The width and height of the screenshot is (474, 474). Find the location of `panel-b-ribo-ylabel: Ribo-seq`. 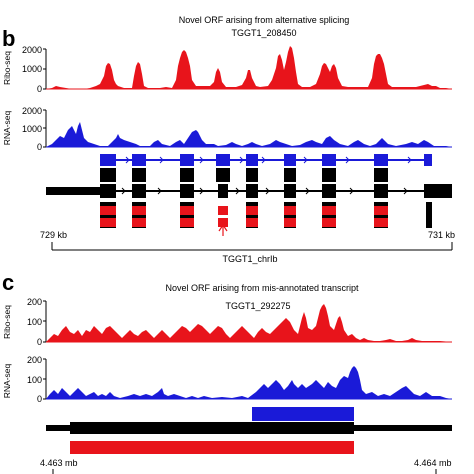

panel-b-ribo-ylabel: Ribo-seq is located at coordinates (7, 68).